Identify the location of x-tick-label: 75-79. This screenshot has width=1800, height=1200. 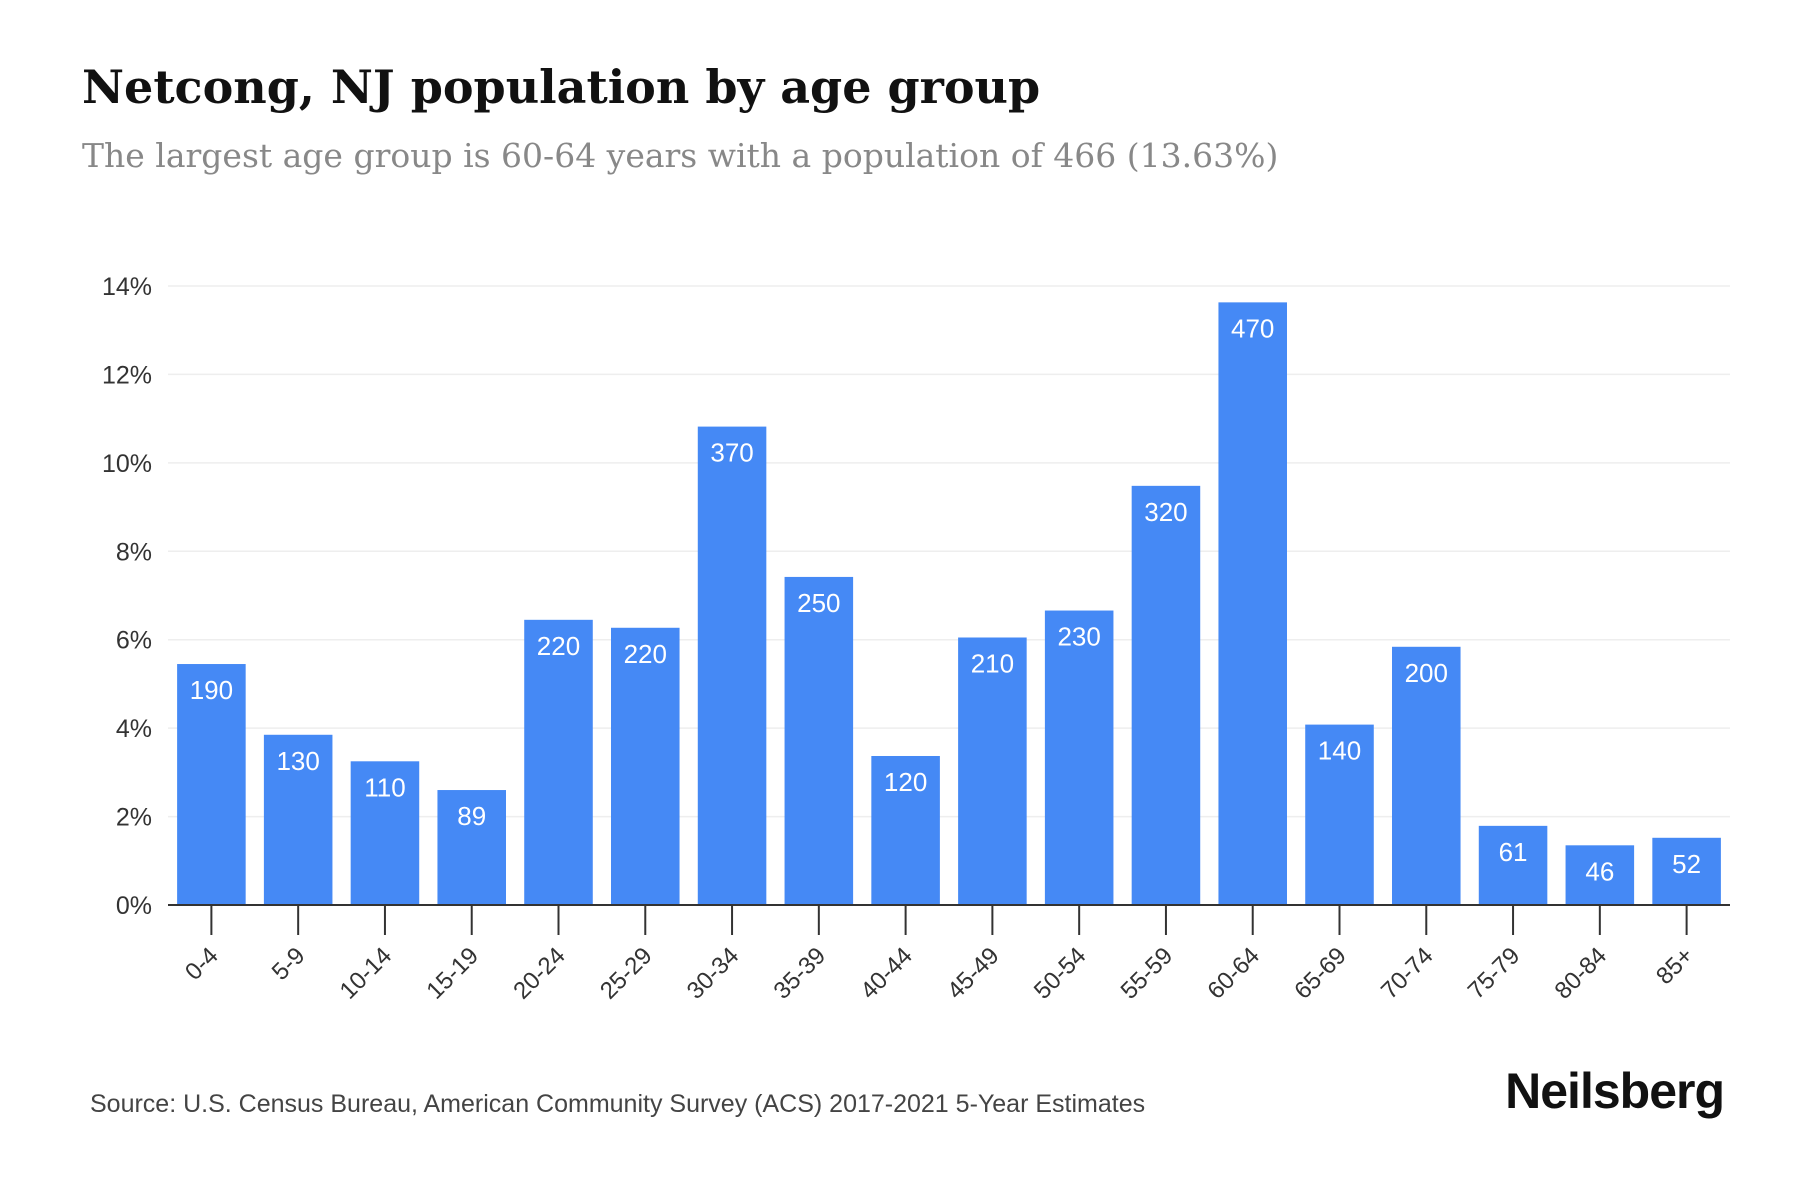
(1494, 973).